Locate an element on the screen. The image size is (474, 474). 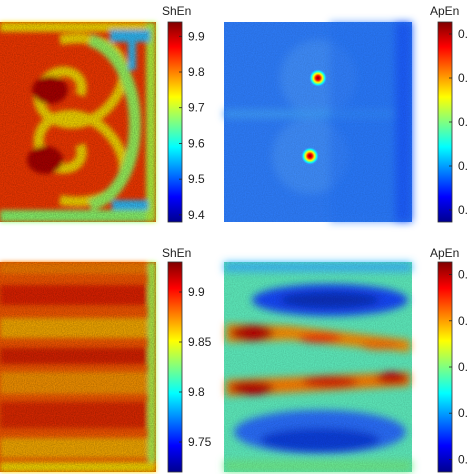
colorbar-tick-label: 9.6 is located at coordinates (196, 143).